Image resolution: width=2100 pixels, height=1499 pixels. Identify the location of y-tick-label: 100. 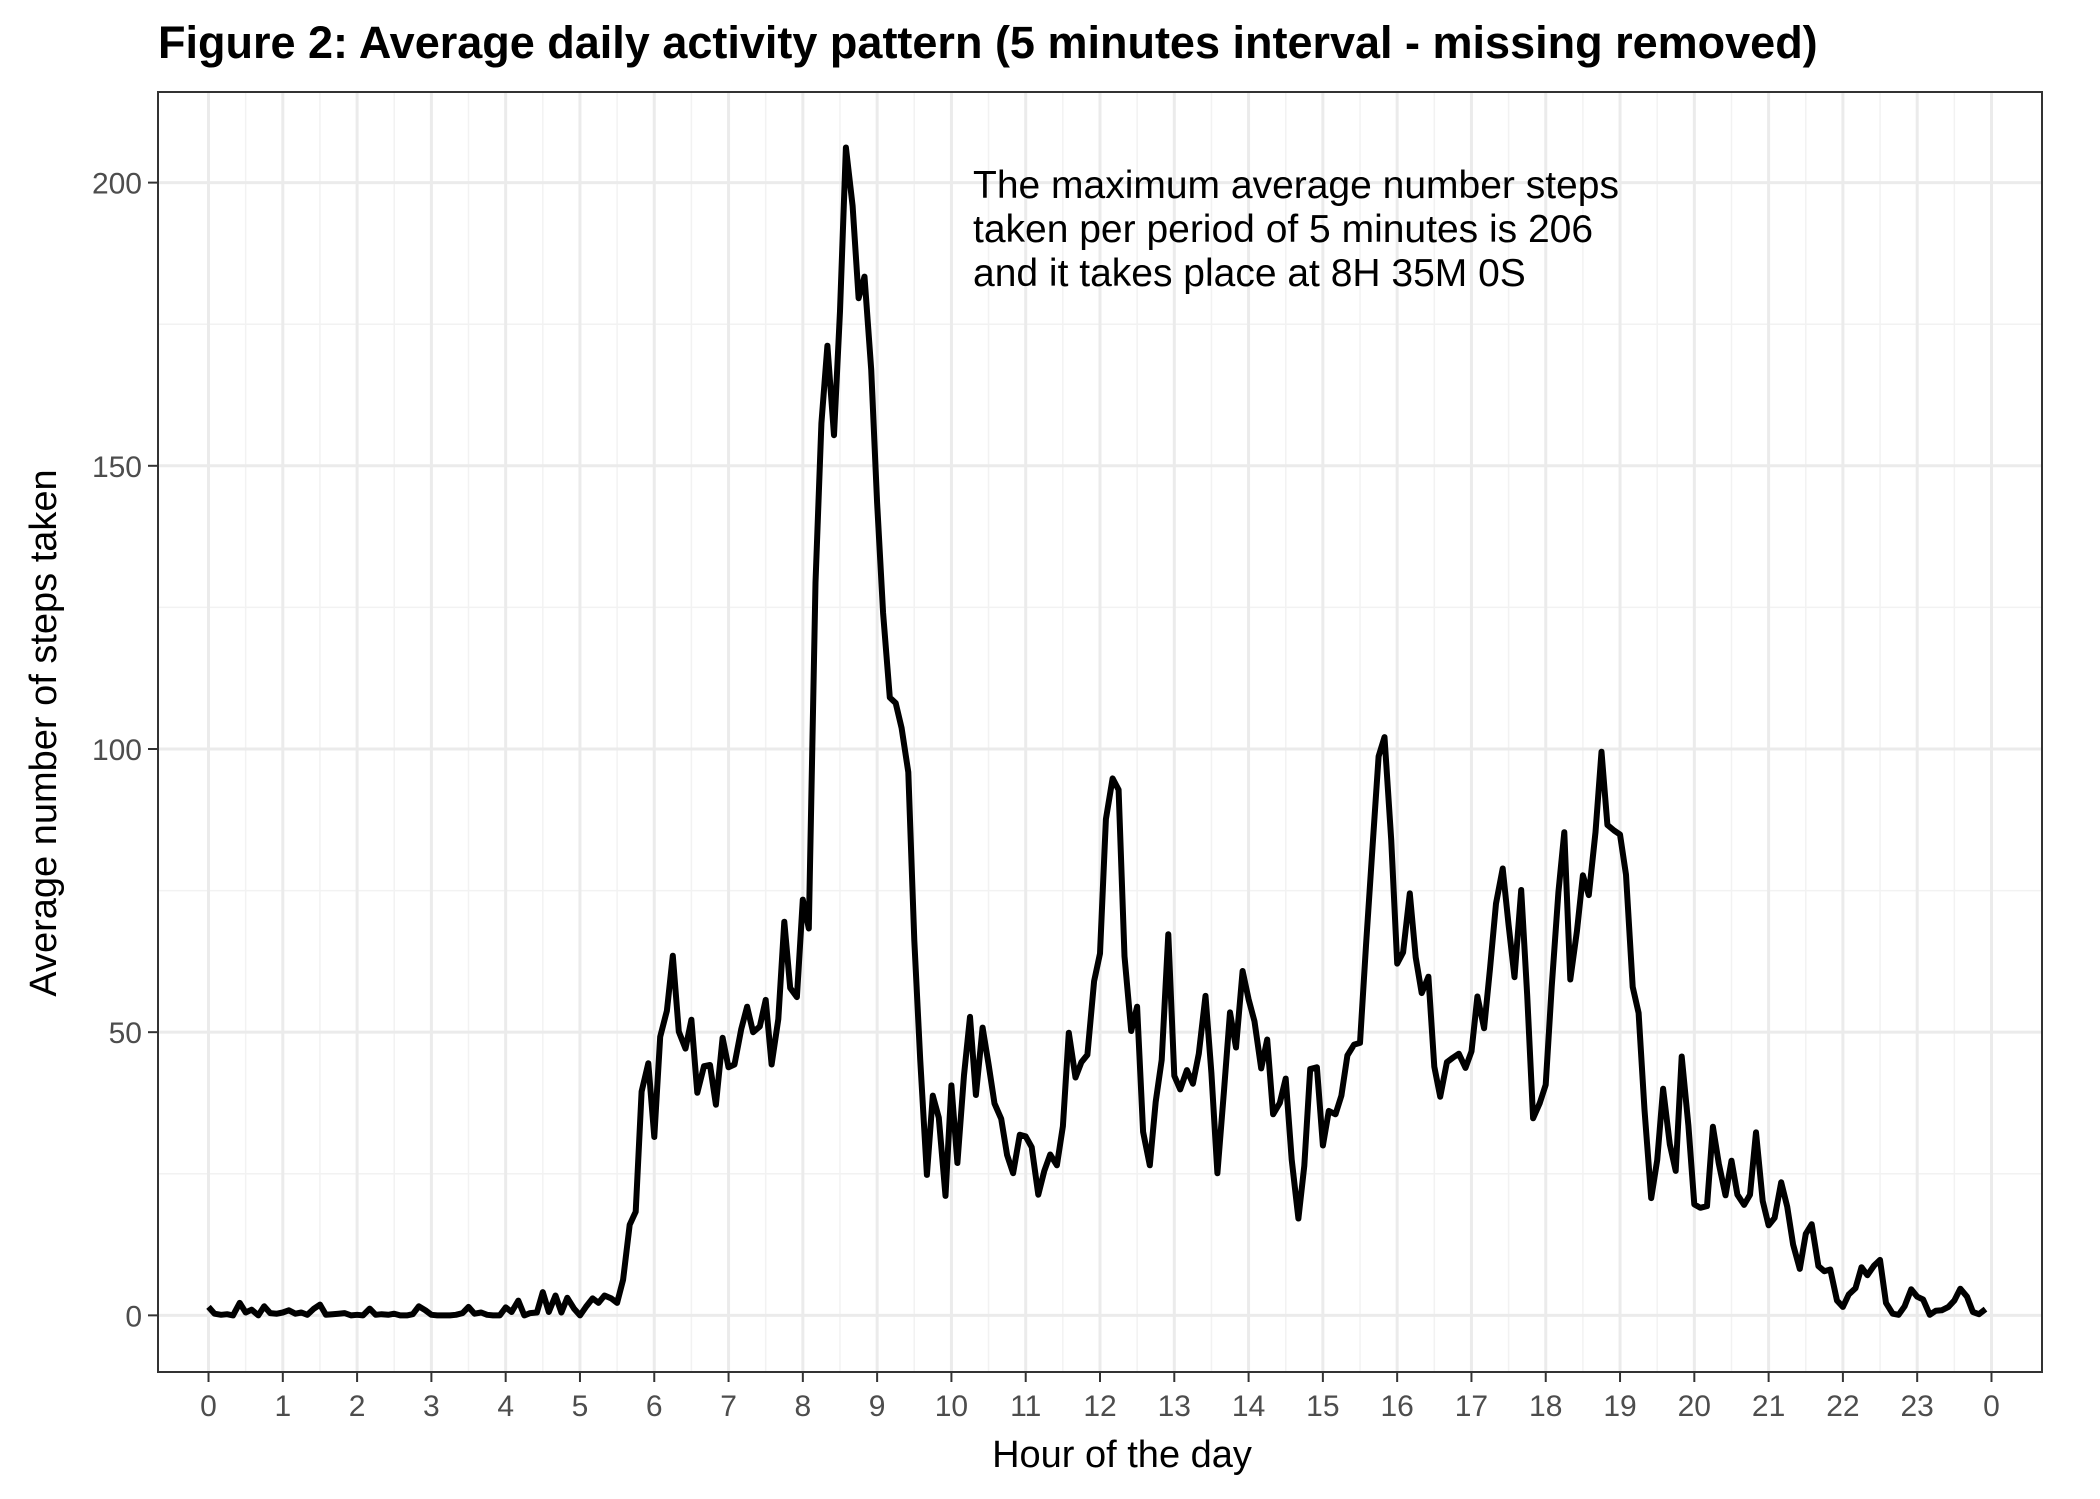
(117, 750).